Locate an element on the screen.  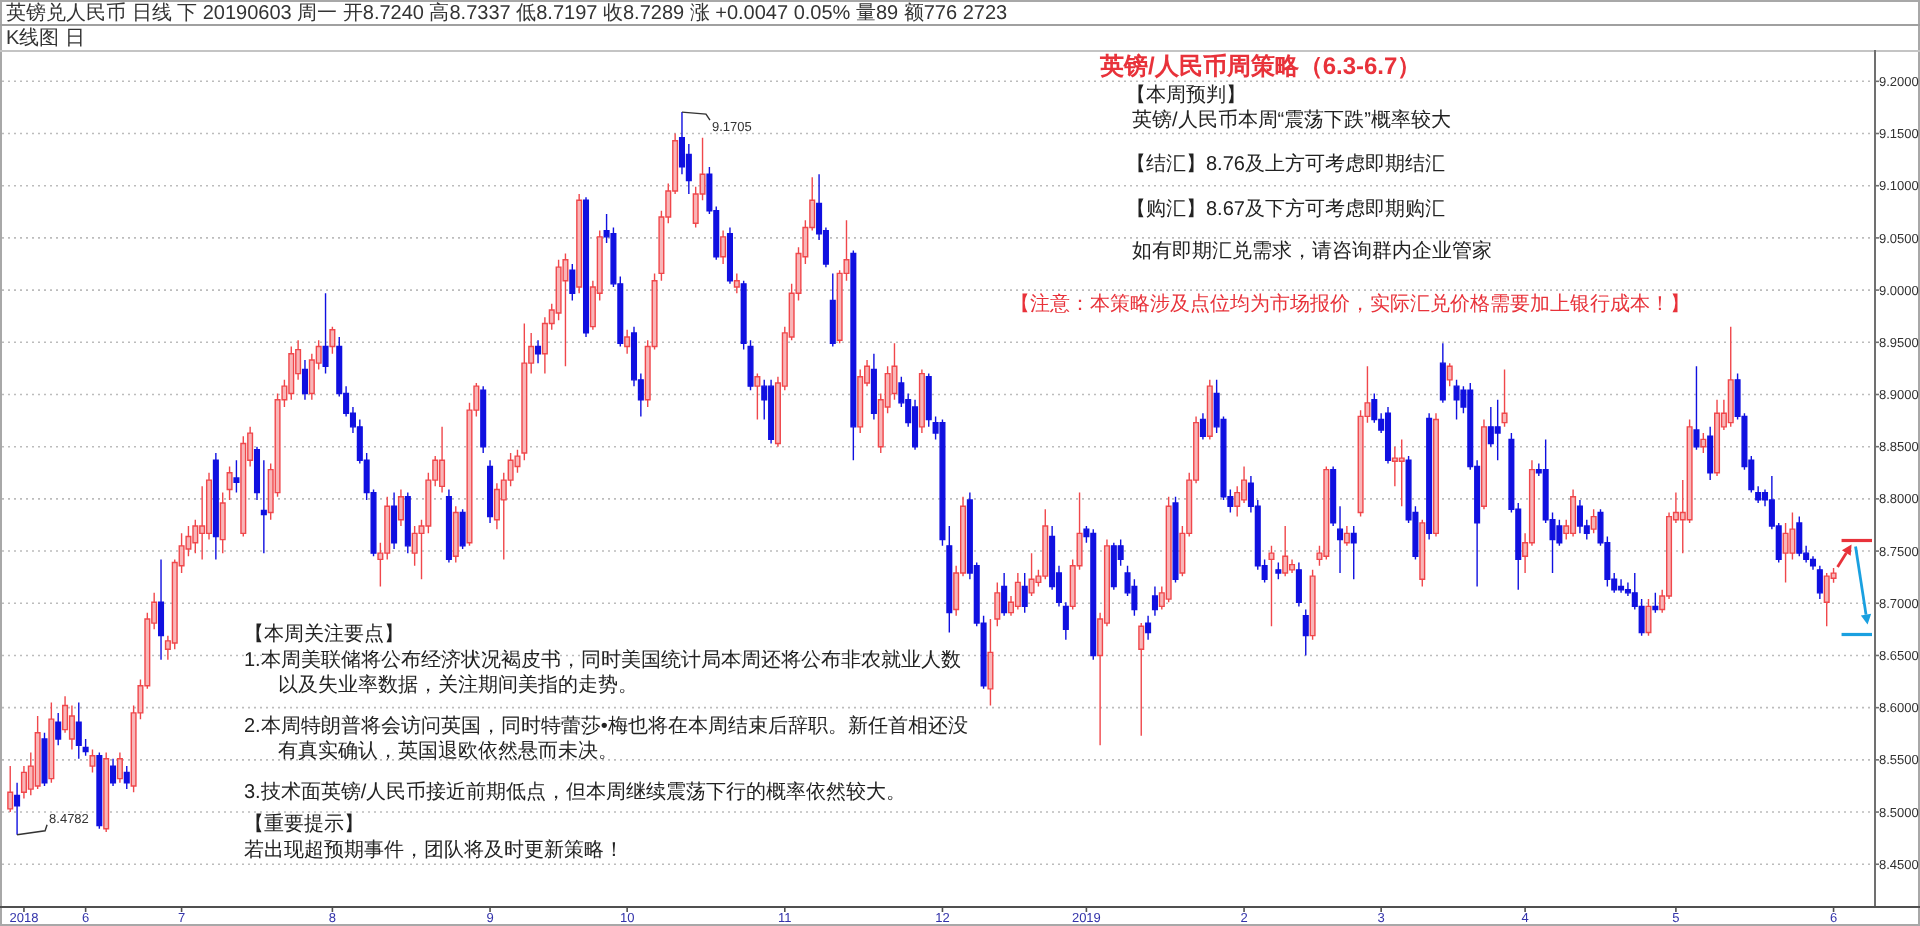
annotation: 【重要提示】 is located at coordinates (304, 824).